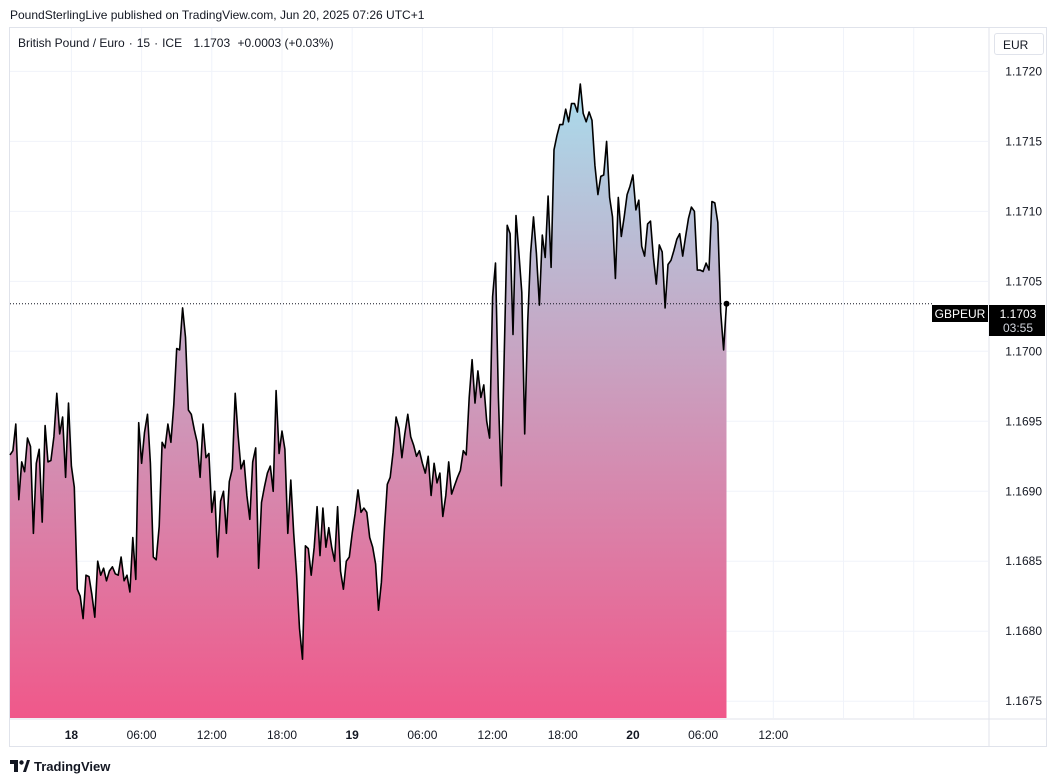  What do you see at coordinates (633, 735) in the screenshot?
I see `x-tick-label: 20` at bounding box center [633, 735].